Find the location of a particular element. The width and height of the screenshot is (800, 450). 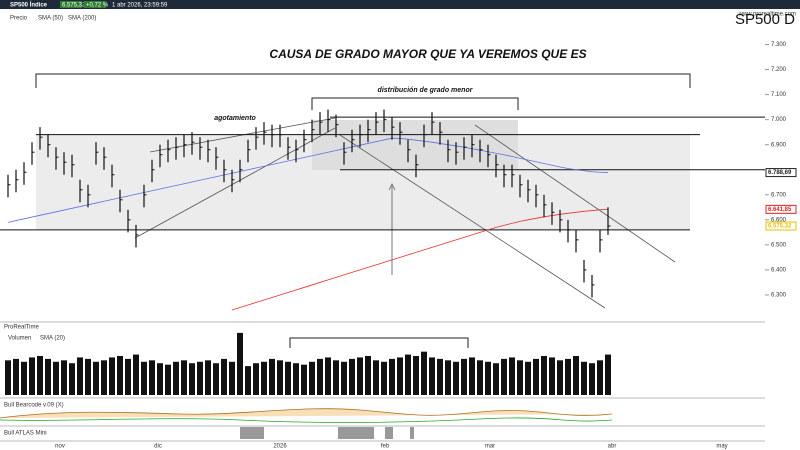

atlas-label: Bull ATLAS Mini is located at coordinates (25, 434).